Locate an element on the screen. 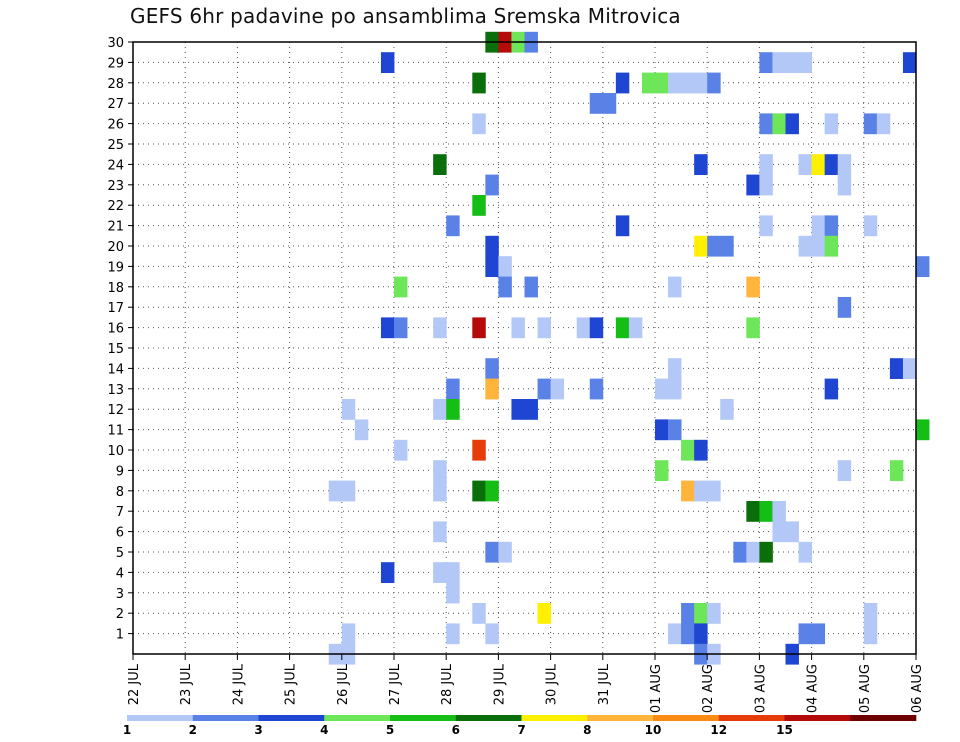 This screenshot has height=742, width=960. y-tick-label: 26 is located at coordinates (115, 125).